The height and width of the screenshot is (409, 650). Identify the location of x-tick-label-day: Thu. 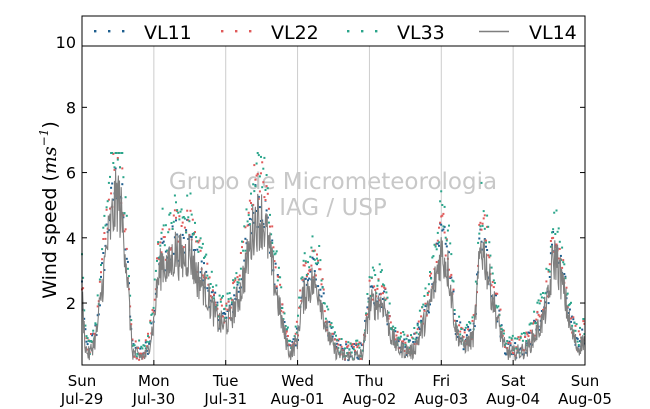
(368, 381).